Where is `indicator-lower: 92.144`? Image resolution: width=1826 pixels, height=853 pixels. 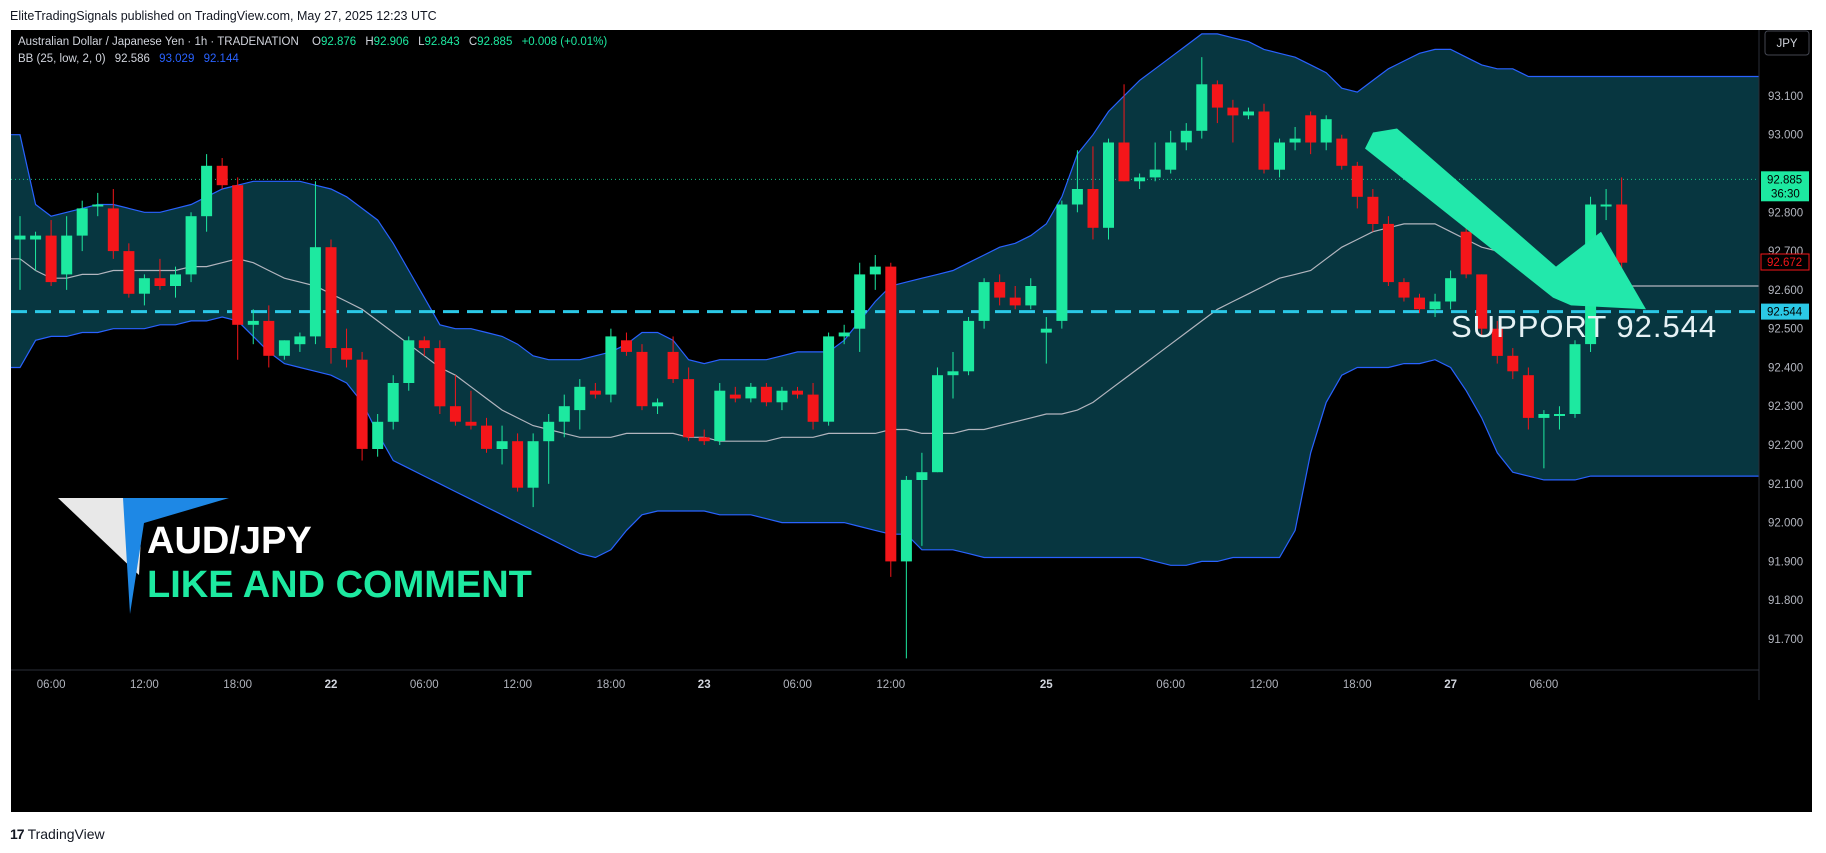
indicator-lower: 92.144 is located at coordinates (222, 59).